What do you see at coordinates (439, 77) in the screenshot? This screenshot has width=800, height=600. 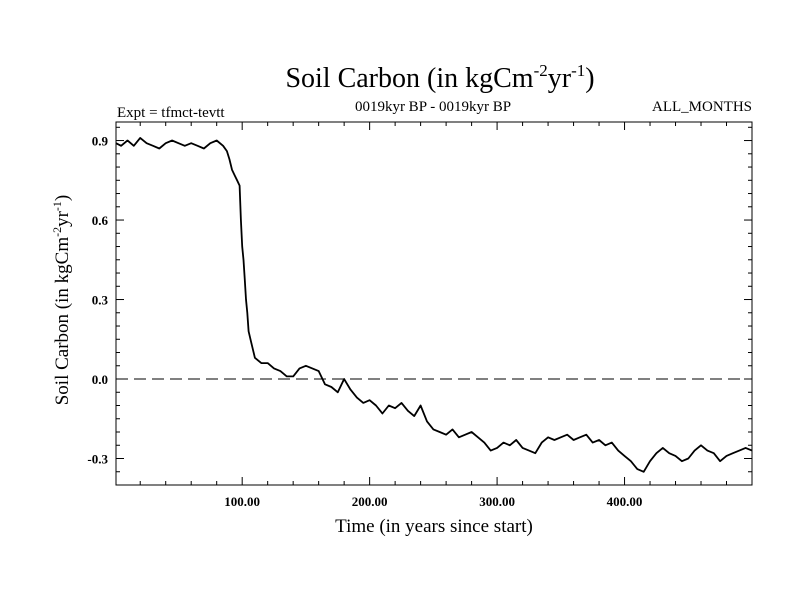 I see `chart-title: Soil Carbon (in kgCm-2yr-1)` at bounding box center [439, 77].